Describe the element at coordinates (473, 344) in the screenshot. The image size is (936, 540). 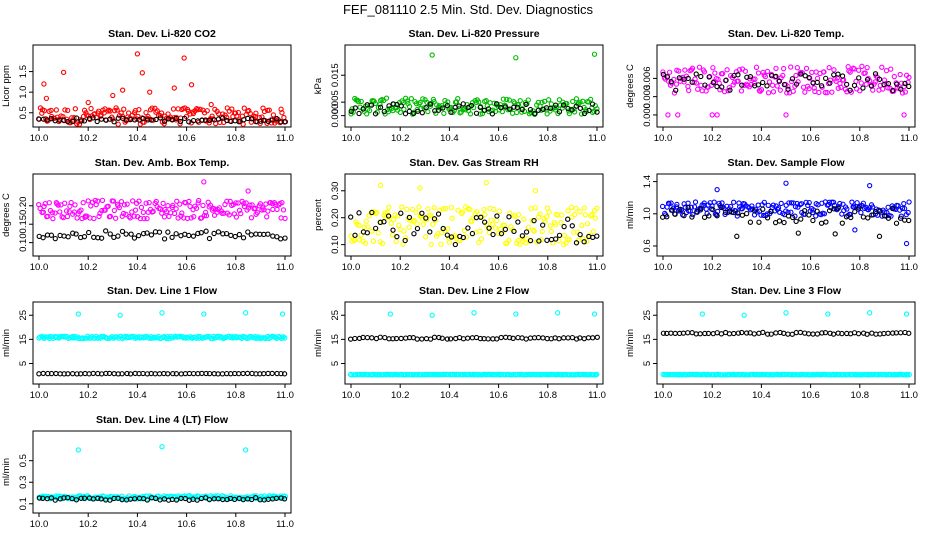
I see `series-primary` at that location.